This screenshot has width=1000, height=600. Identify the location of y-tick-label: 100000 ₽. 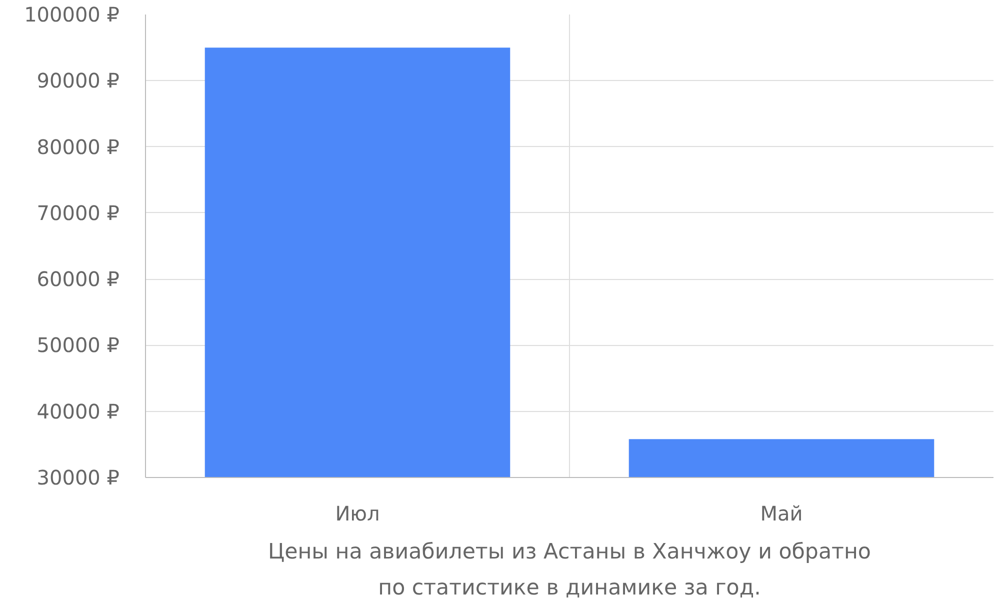
(72, 14).